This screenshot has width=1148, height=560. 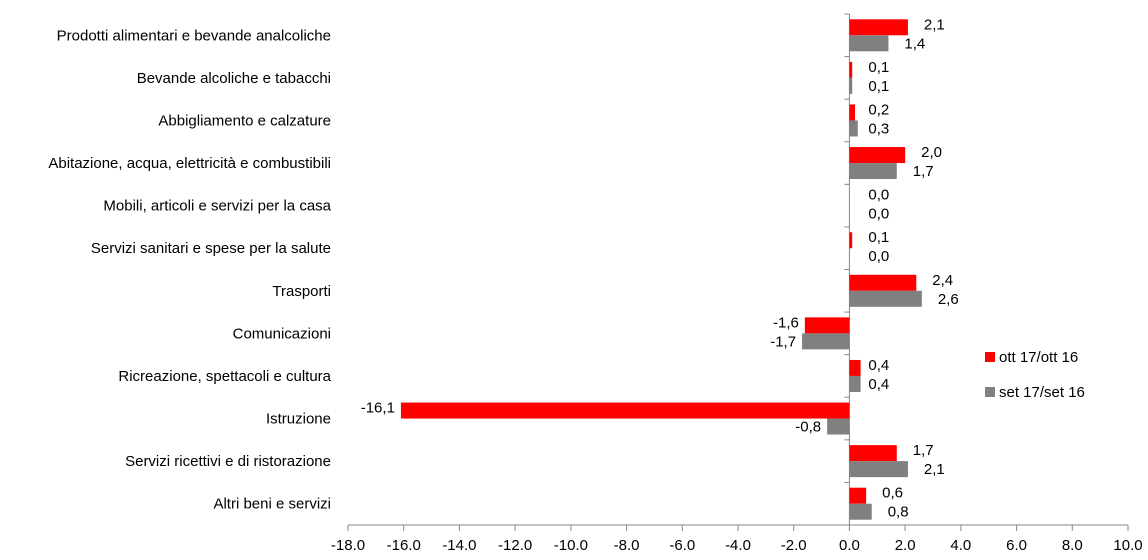 What do you see at coordinates (627, 545) in the screenshot?
I see `x-tick-label: -8.0` at bounding box center [627, 545].